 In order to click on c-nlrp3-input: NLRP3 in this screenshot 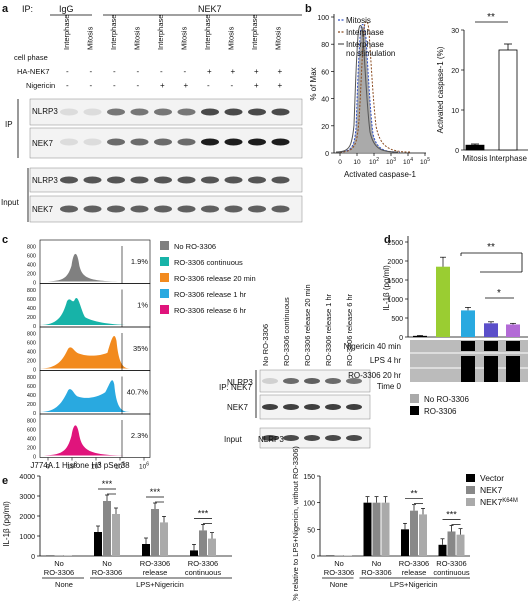, I will do `click(271, 439)`.